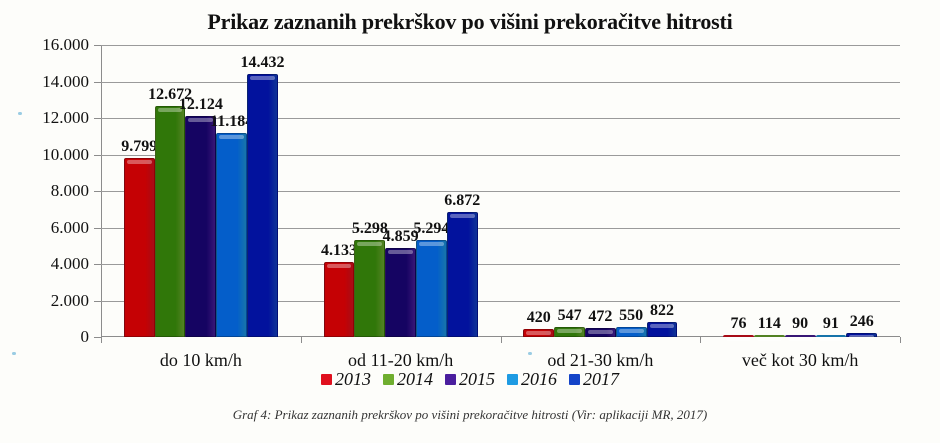  What do you see at coordinates (232, 121) in the screenshot?
I see `data-label: 11.184` at bounding box center [232, 121].